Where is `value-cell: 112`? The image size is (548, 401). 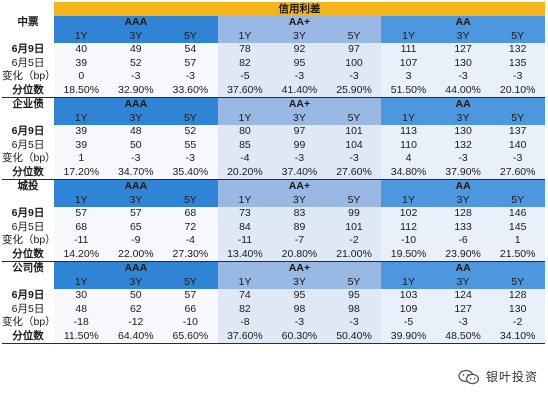
value-cell: 112 is located at coordinates (408, 227).